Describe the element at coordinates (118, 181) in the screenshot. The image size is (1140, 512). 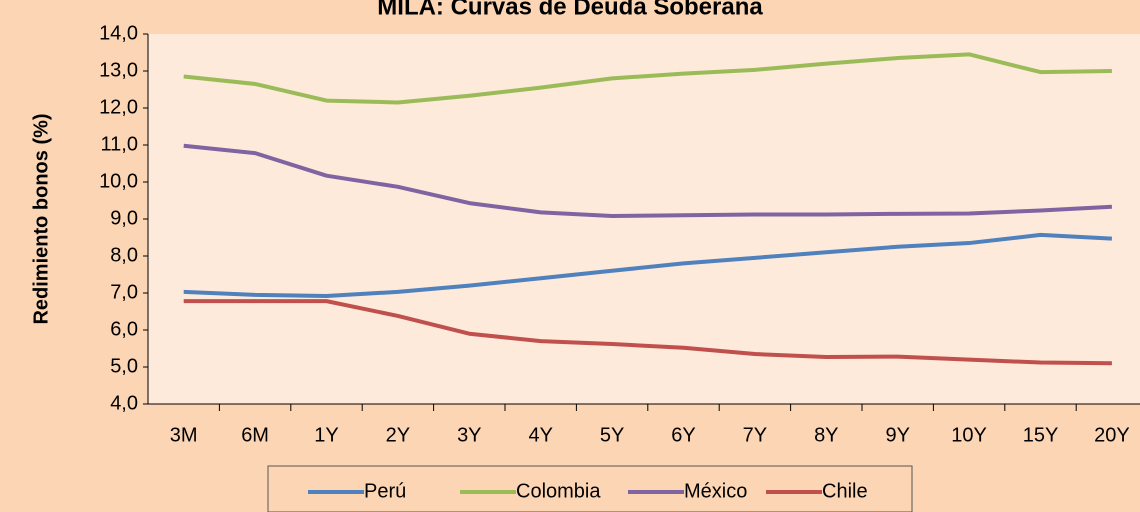
I see `y-tick-label: 10,0` at that location.